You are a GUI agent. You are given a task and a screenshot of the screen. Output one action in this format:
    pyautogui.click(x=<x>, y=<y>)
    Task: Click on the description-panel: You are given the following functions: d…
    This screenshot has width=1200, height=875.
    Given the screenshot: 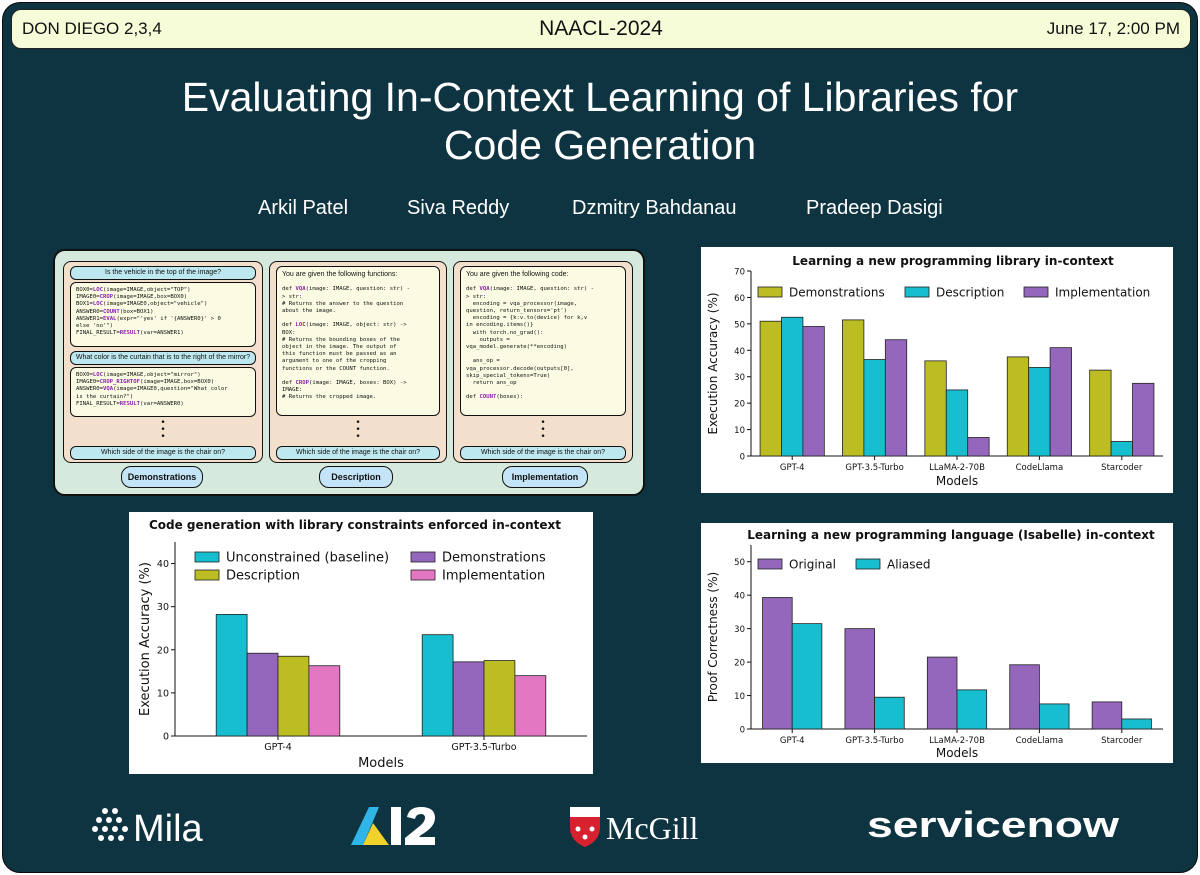 What is the action you would take?
    pyautogui.click(x=358, y=362)
    